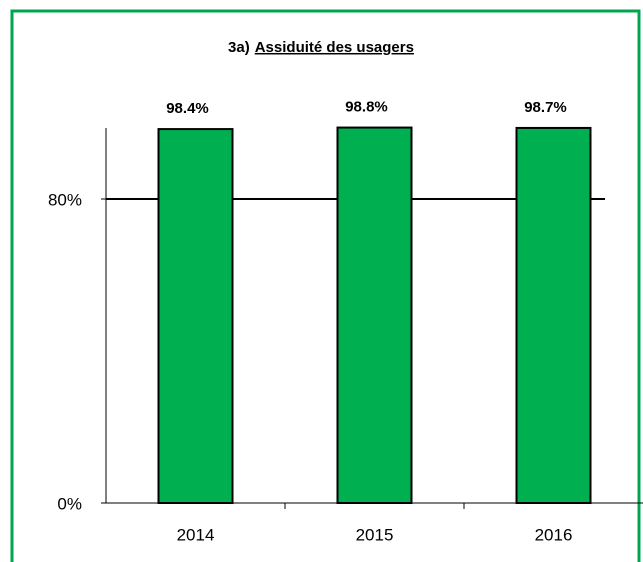  What do you see at coordinates (366, 107) in the screenshot?
I see `value-label: 98.8%` at bounding box center [366, 107].